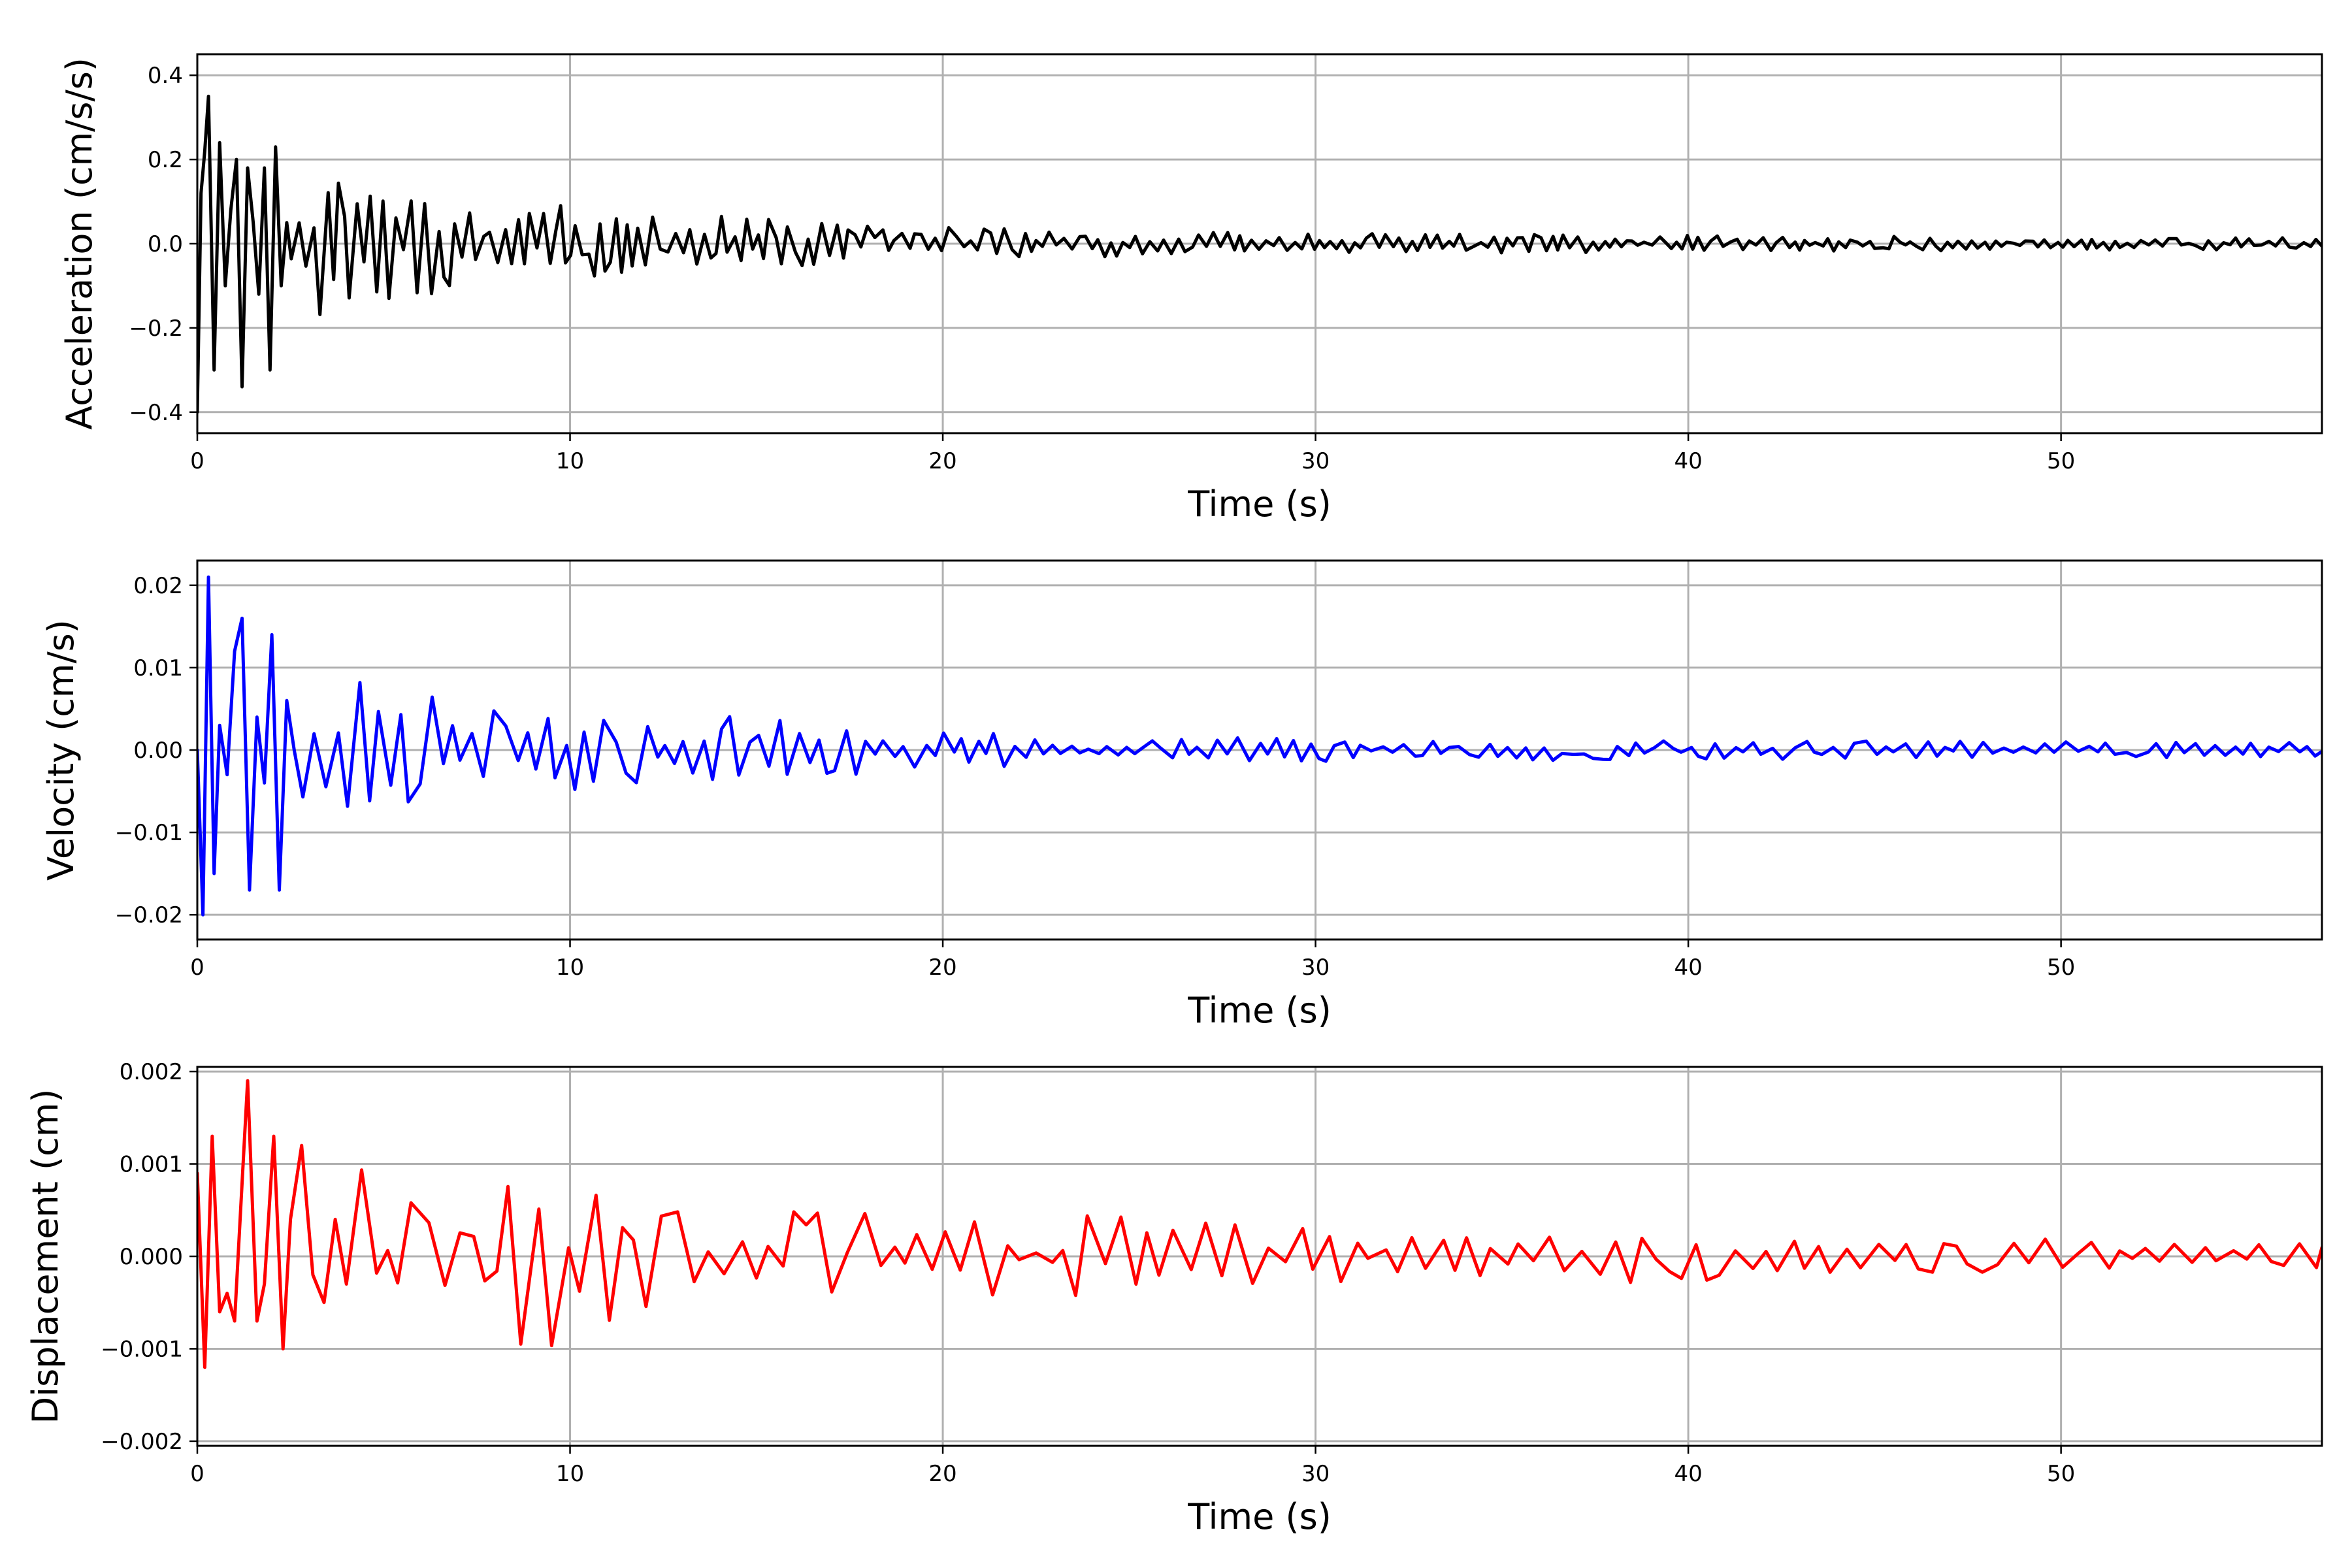  What do you see at coordinates (149, 833) in the screenshot?
I see `velocity-ytick-label-1: −0.01` at bounding box center [149, 833].